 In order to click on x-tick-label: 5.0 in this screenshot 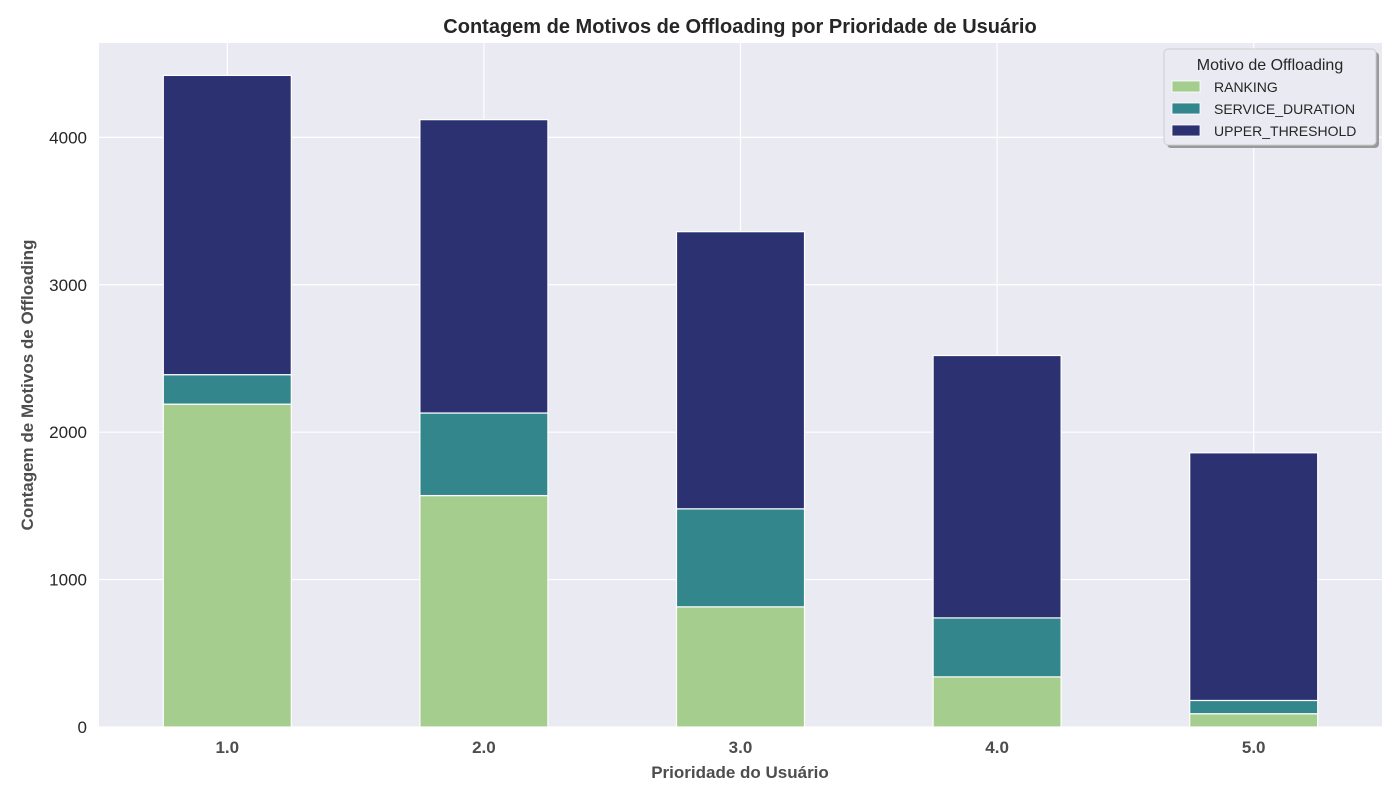, I will do `click(1254, 747)`.